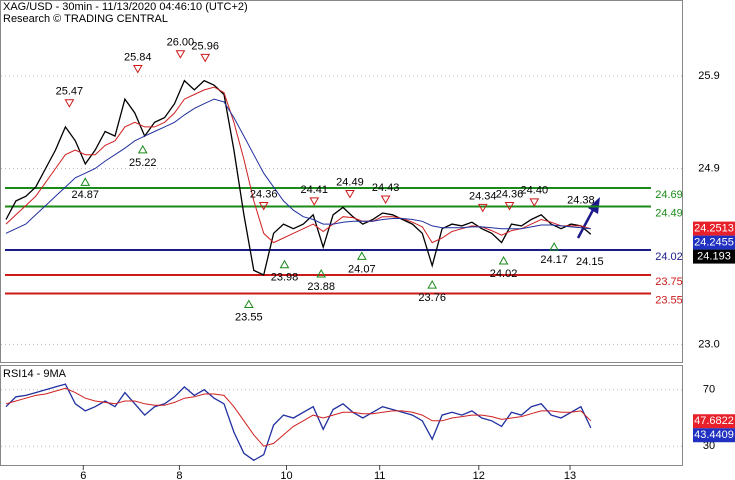  Describe the element at coordinates (85, 195) in the screenshot. I see `low-label: 24.87` at that location.